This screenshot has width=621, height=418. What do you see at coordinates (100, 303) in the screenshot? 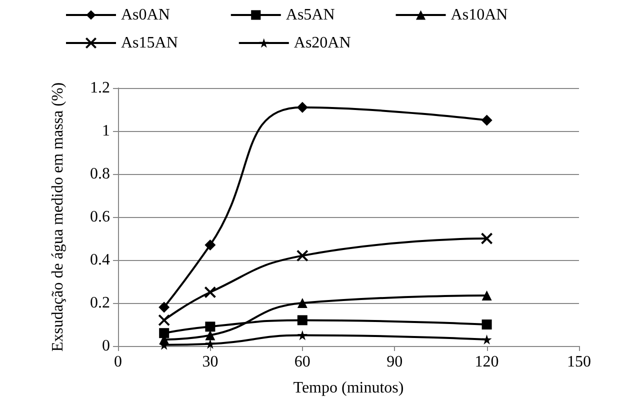
I see `y-tick-label: 0.2` at bounding box center [100, 303].